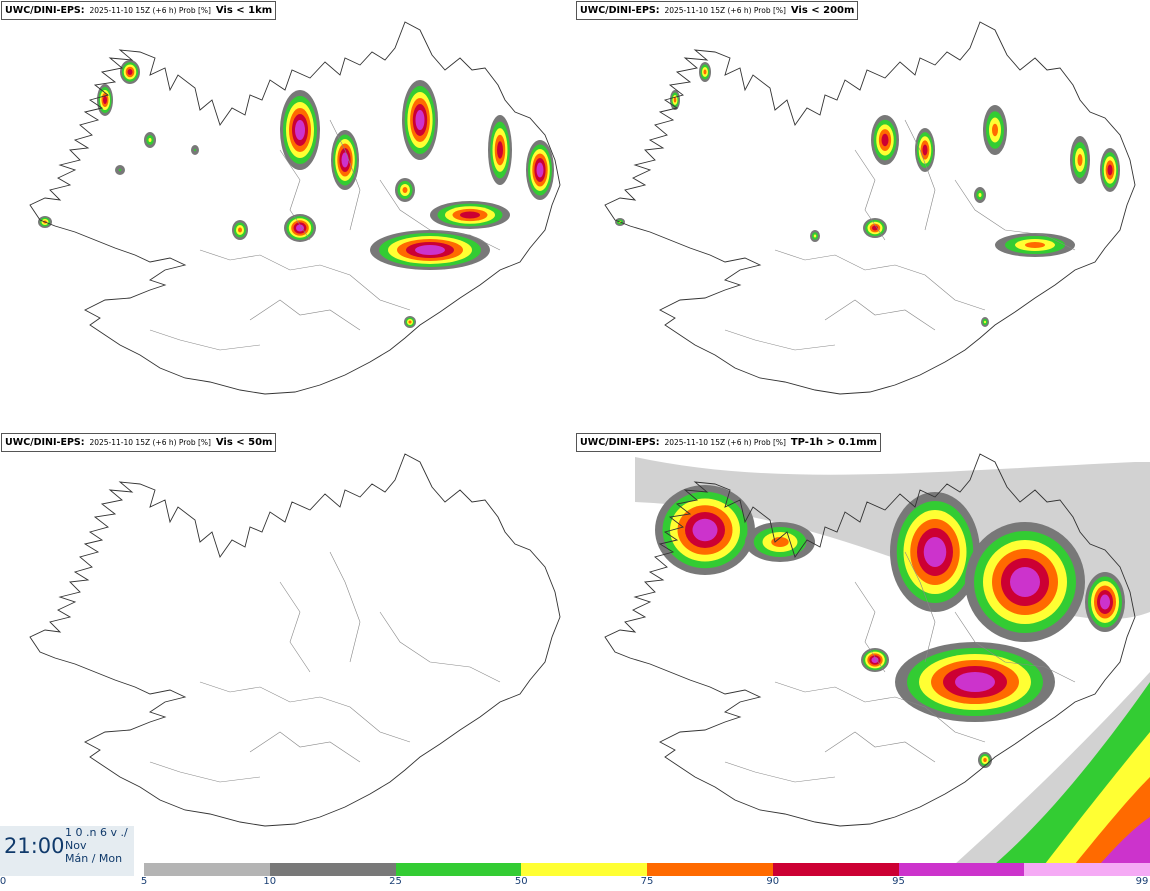 The width and height of the screenshot is (1150, 891). What do you see at coordinates (833, 442) in the screenshot?
I see `variable-name: TP-1h > 0.1mm` at bounding box center [833, 442].